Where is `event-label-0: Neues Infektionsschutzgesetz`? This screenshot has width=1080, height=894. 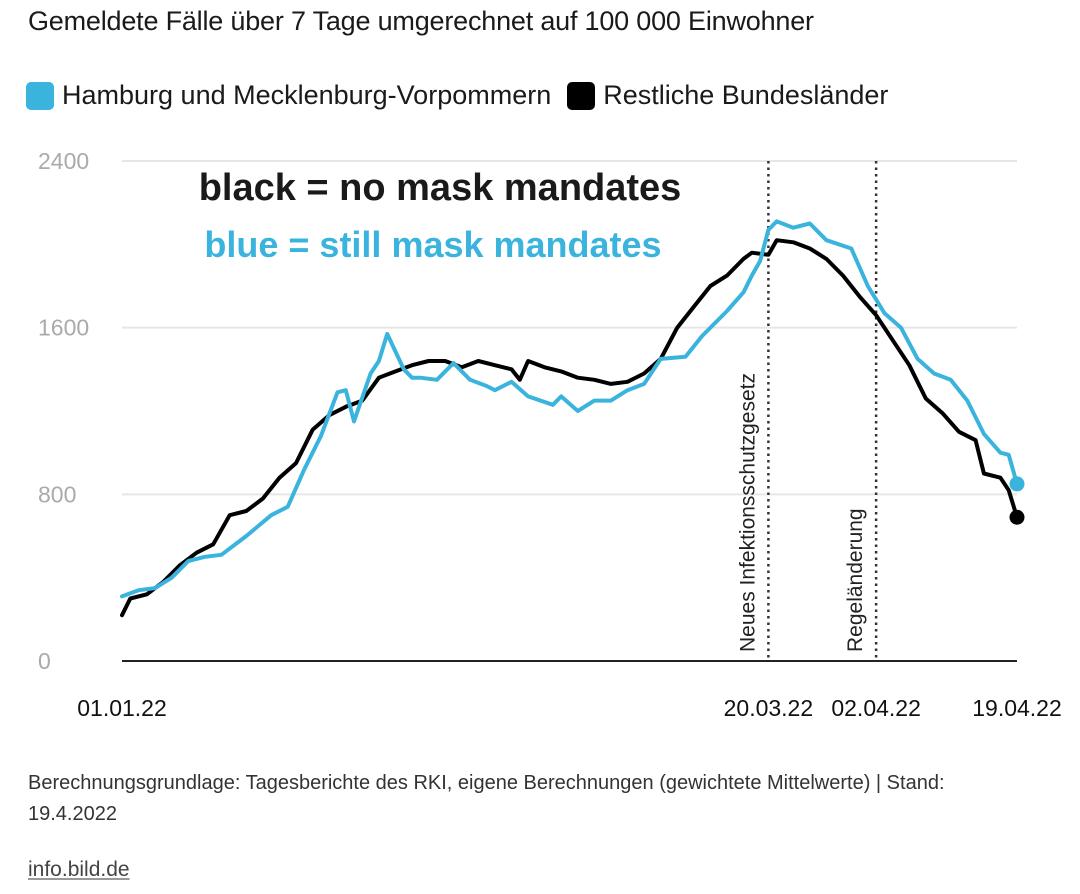 event-label-0: Neues Infektionsschutzgesetz is located at coordinates (747, 512).